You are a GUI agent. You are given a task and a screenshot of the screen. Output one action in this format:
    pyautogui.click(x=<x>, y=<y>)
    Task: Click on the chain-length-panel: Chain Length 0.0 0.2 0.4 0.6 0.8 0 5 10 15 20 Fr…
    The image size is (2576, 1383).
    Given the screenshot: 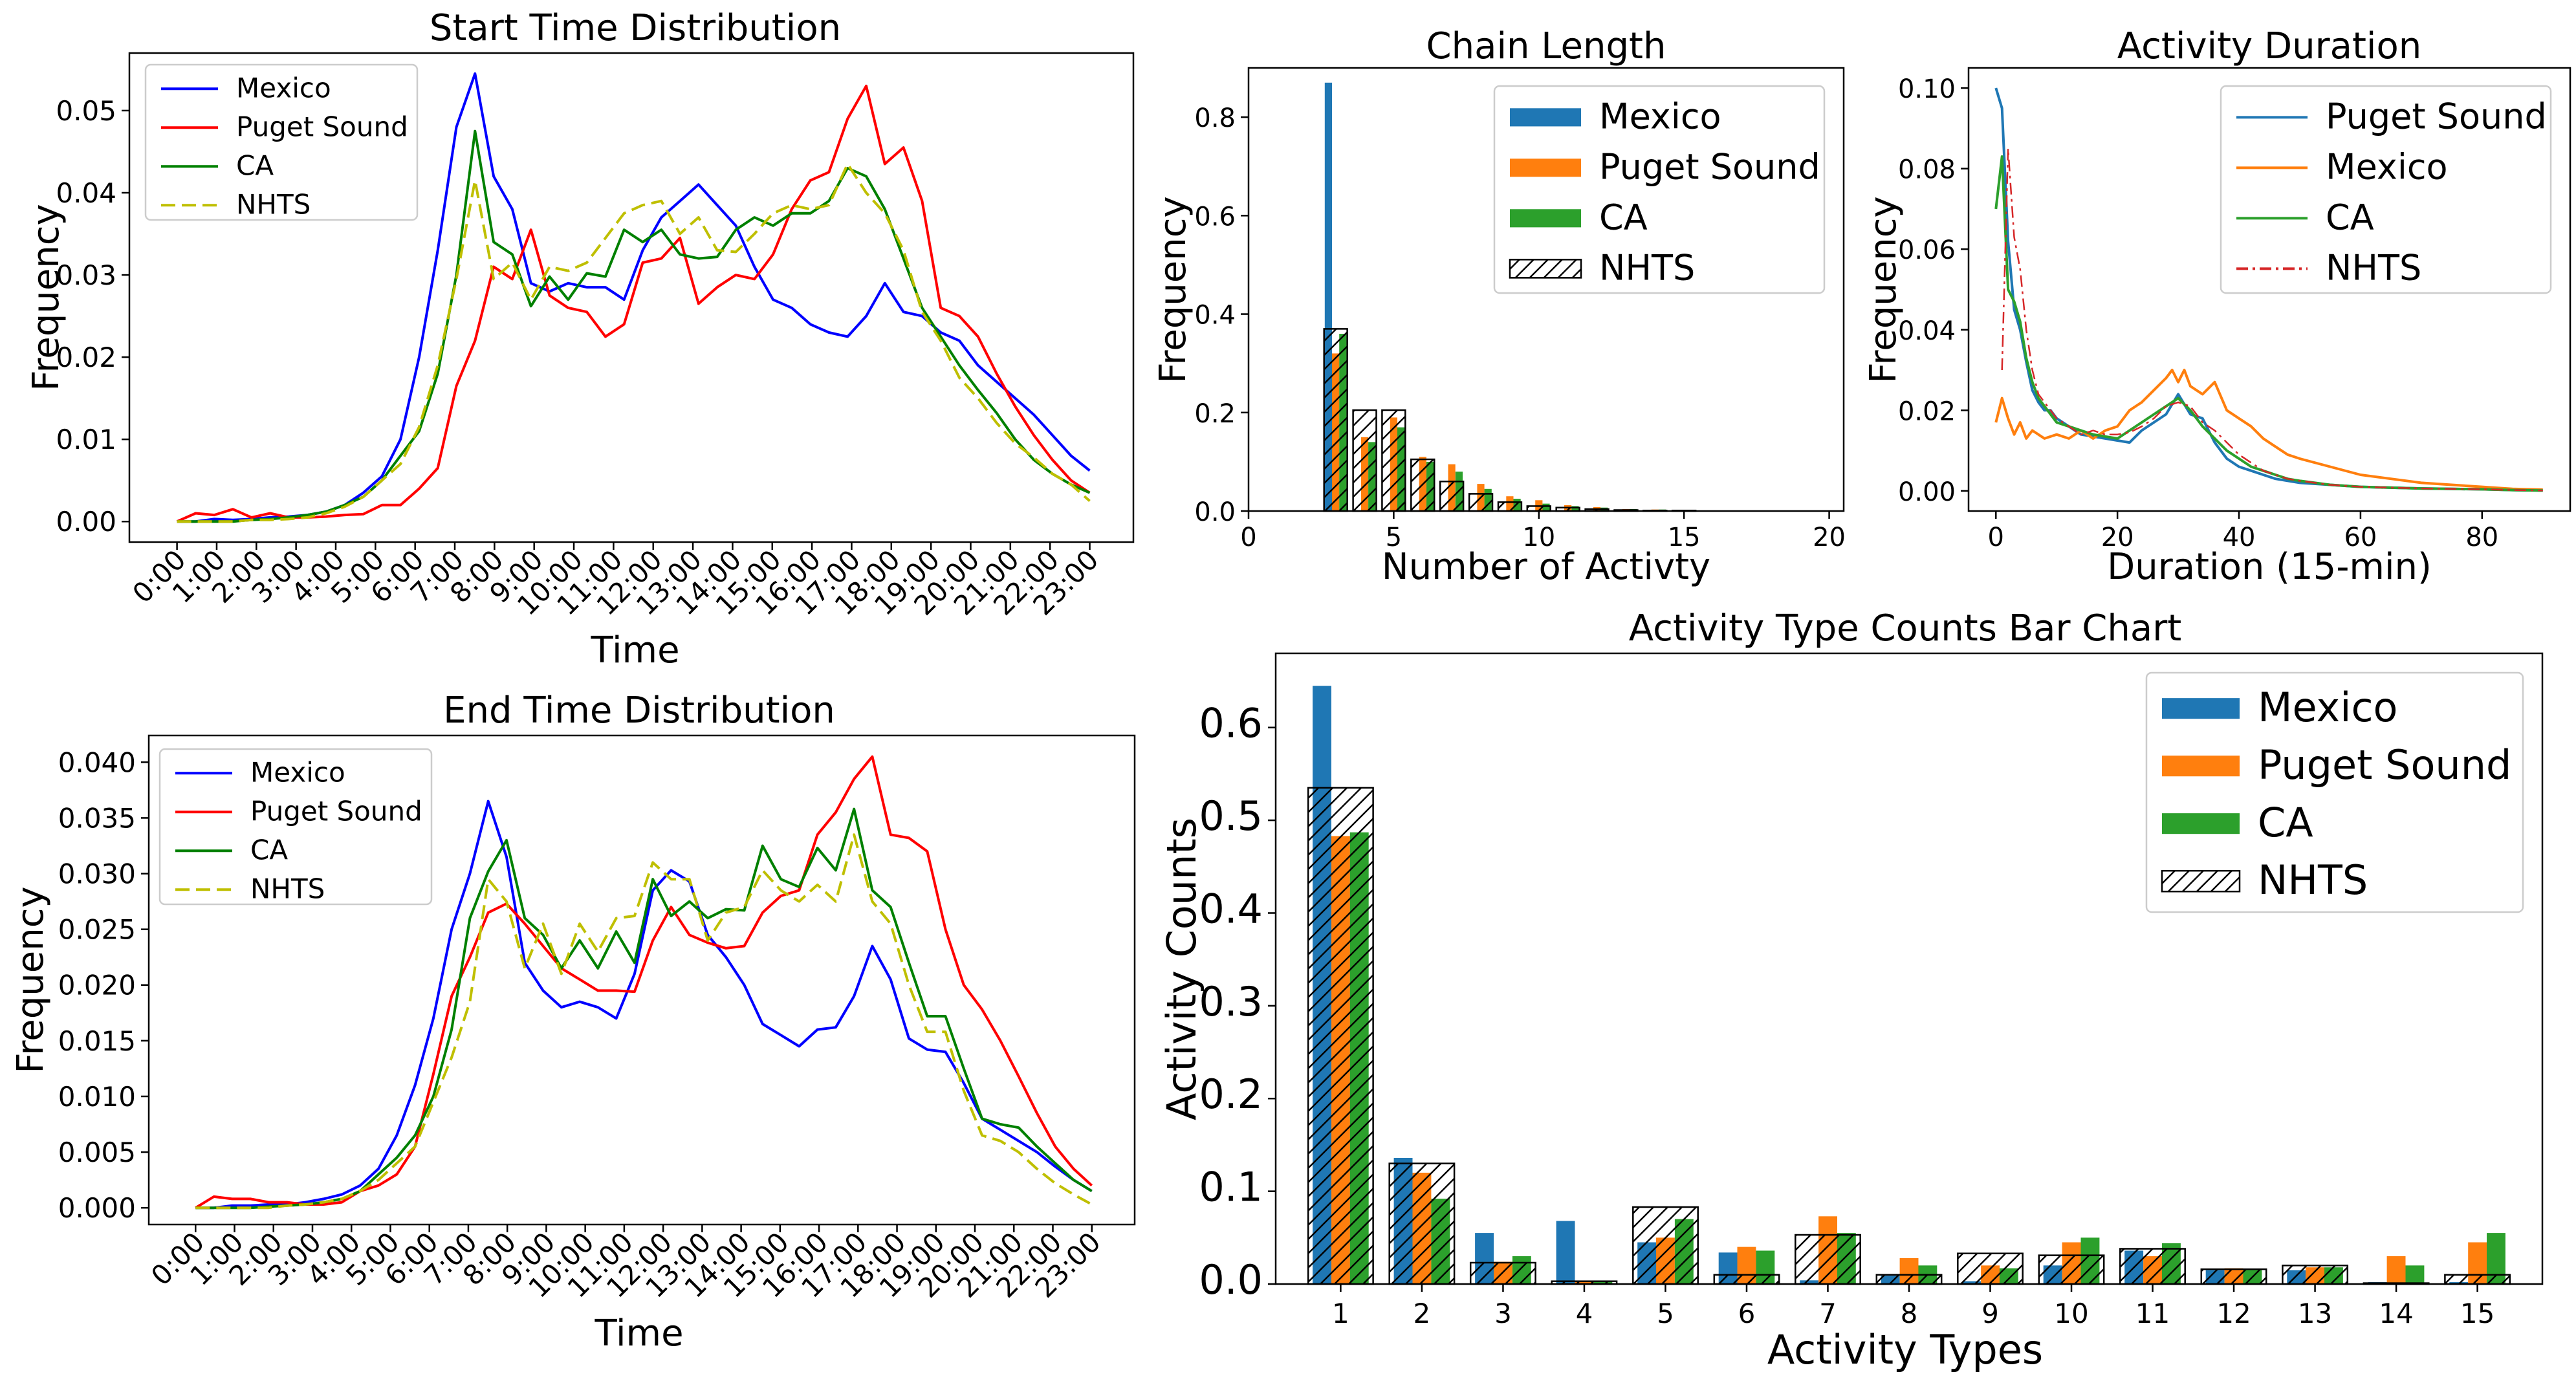 What is the action you would take?
    pyautogui.click(x=1499, y=306)
    